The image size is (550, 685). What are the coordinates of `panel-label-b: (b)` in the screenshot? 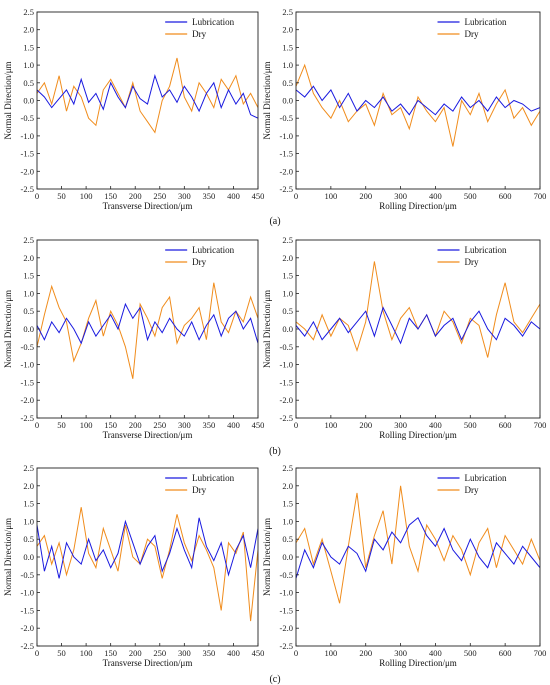 It's located at (275, 451).